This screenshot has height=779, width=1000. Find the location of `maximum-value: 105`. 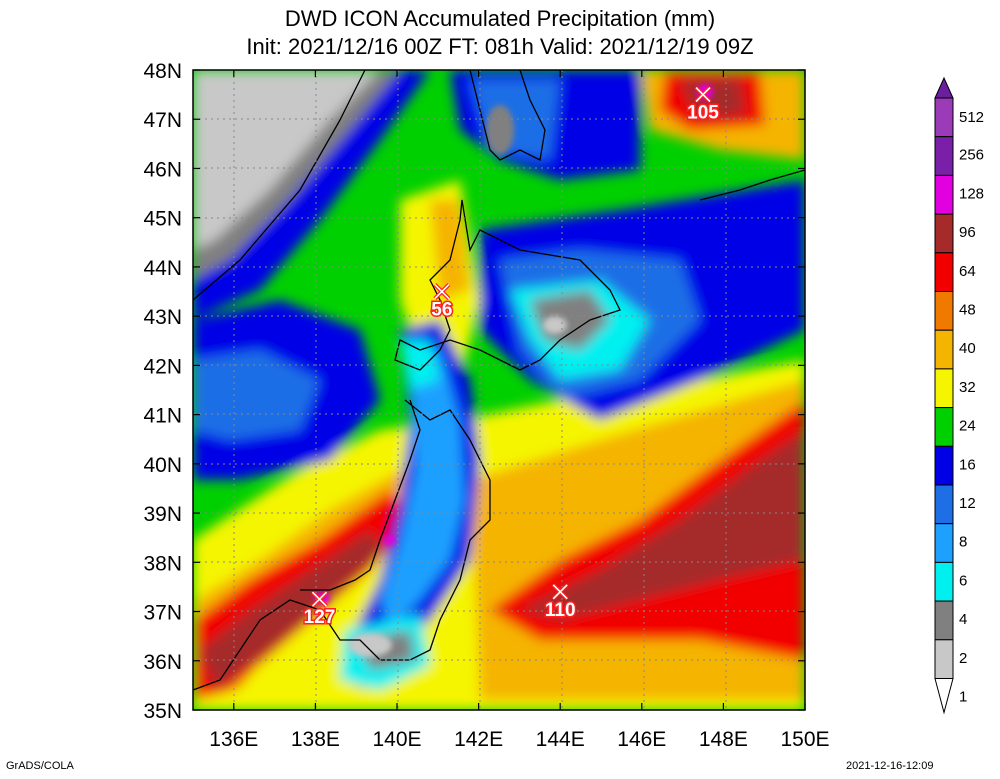

maximum-value: 105 is located at coordinates (703, 113).